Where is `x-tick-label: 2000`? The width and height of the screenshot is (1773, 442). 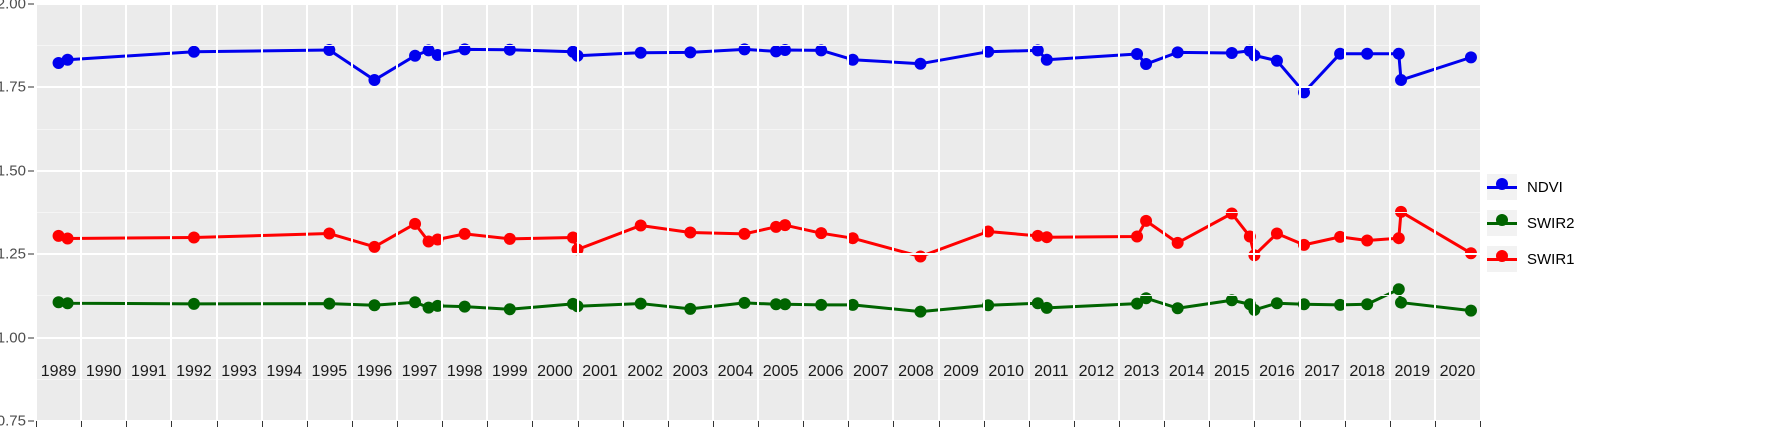 x-tick-label: 2000 is located at coordinates (555, 371).